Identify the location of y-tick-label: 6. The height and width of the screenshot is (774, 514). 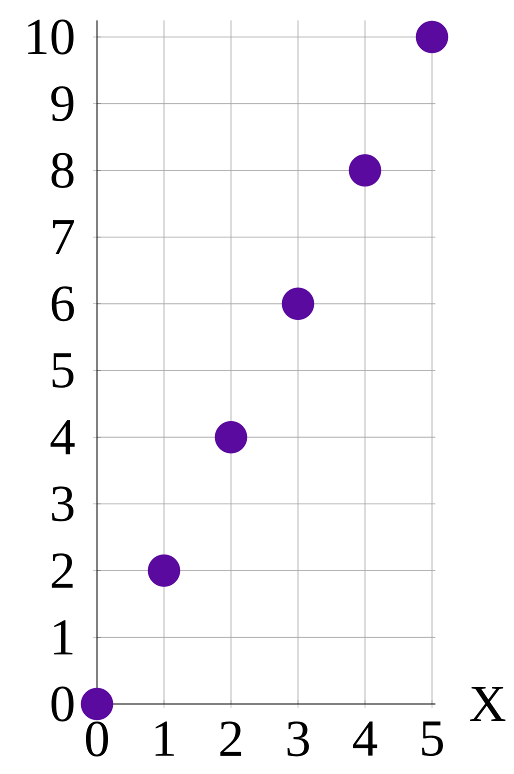
(63, 304).